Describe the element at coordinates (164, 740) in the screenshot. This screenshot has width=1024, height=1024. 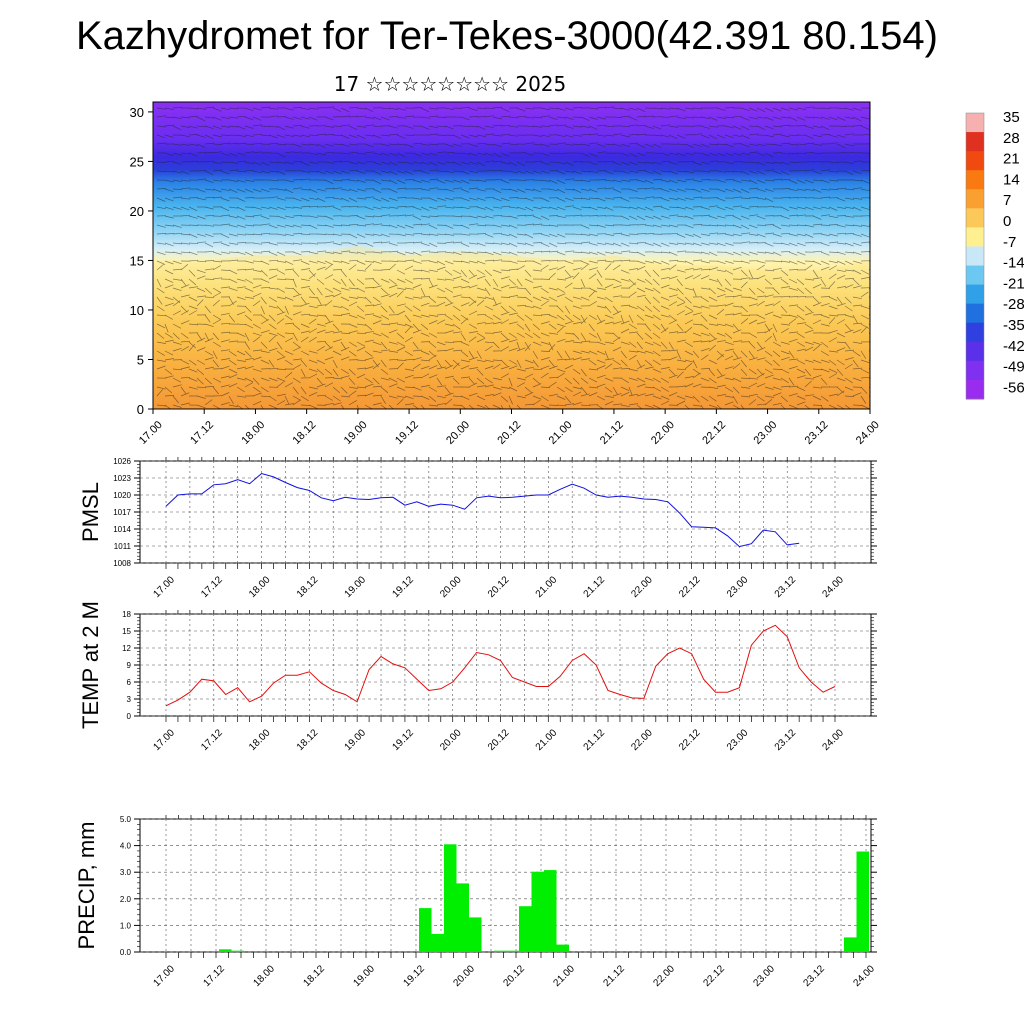
I see `temp-xtick-label: 17.00` at that location.